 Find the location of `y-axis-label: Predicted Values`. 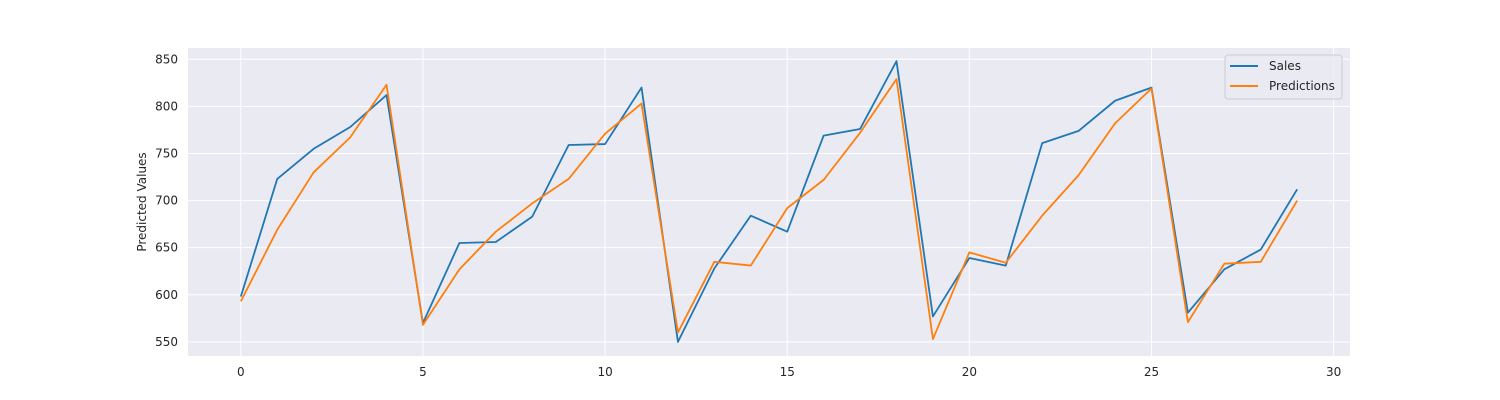

y-axis-label: Predicted Values is located at coordinates (142, 201).